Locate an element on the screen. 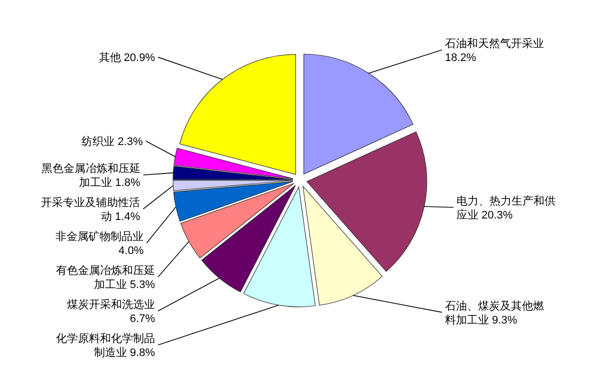  slice-label: 石油和天然气开采业 is located at coordinates (494, 43).